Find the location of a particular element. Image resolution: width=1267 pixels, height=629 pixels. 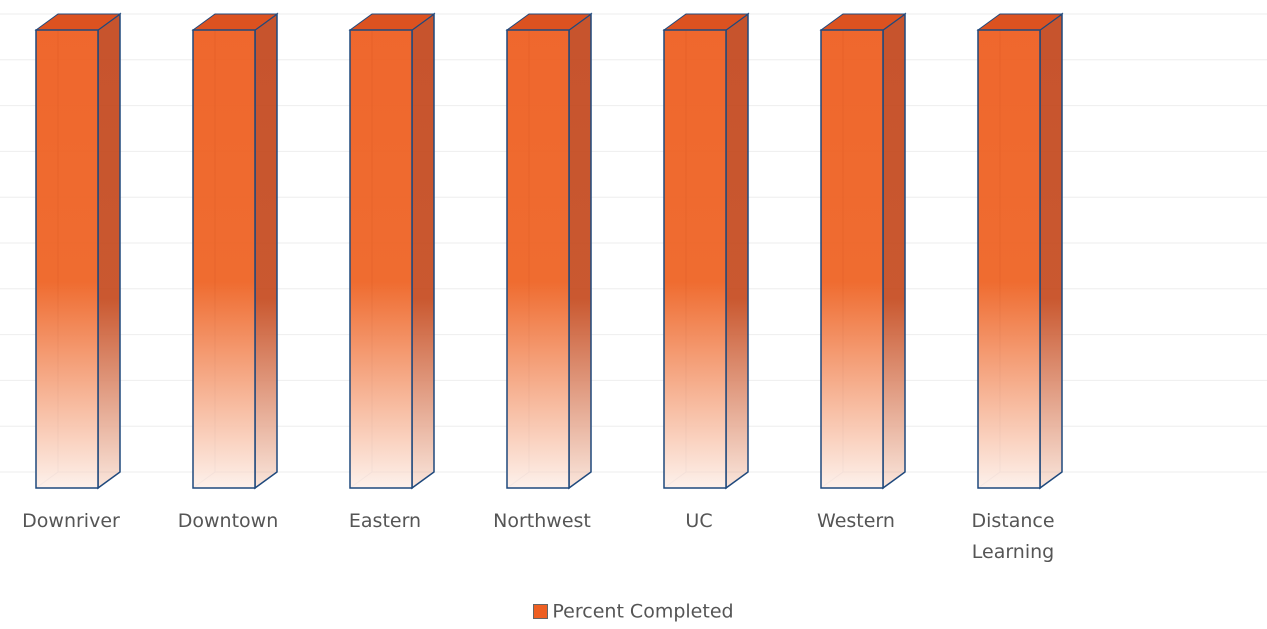

legend-label: Percent Completed is located at coordinates (643, 611).